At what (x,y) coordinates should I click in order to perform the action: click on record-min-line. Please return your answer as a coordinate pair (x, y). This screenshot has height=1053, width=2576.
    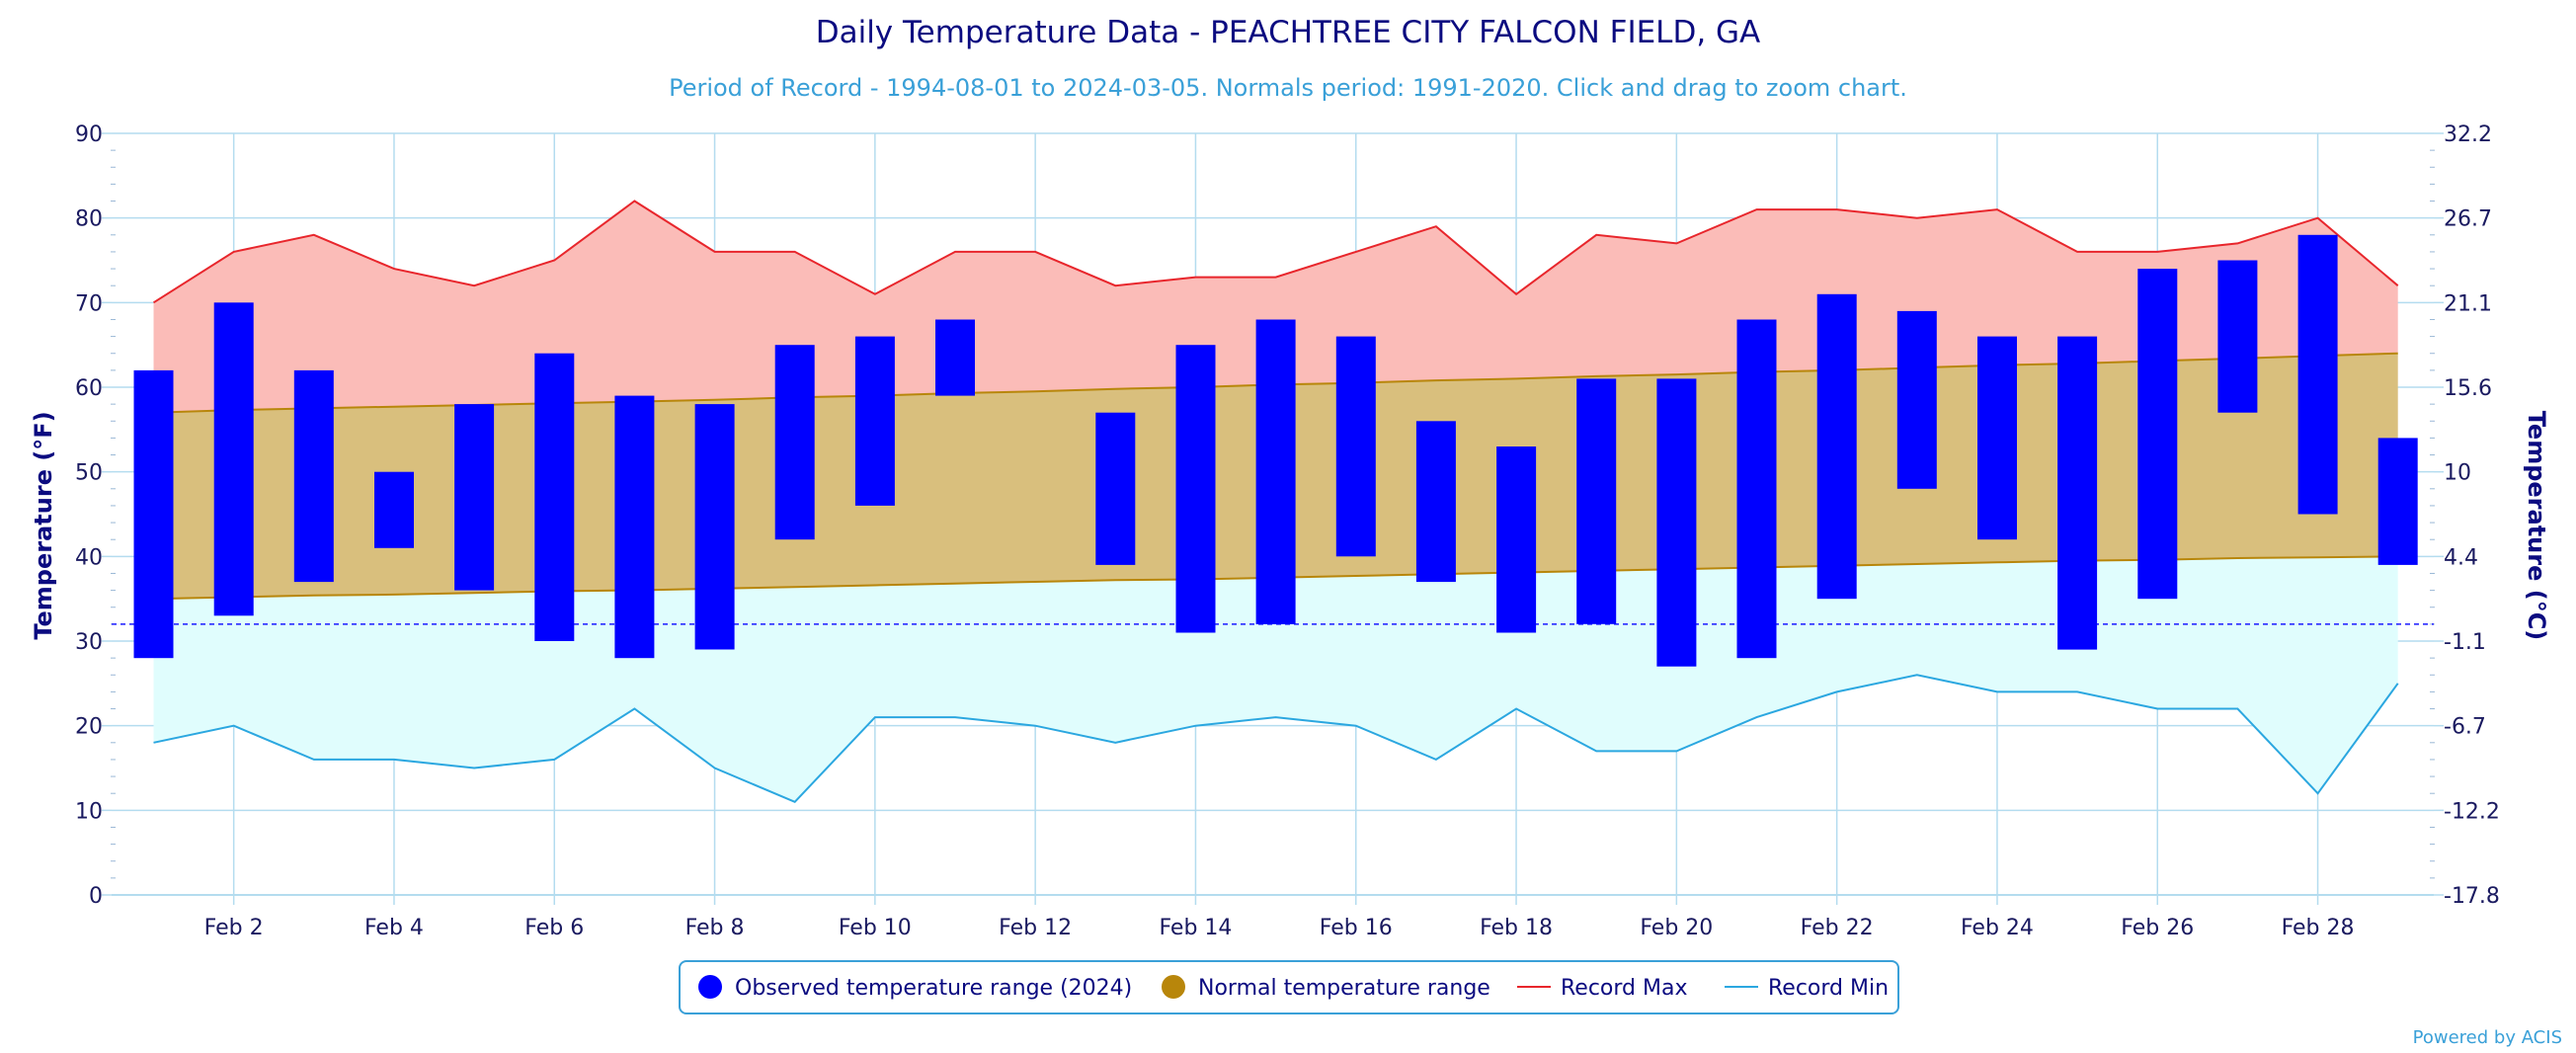
    Looking at the image, I should click on (1276, 738).